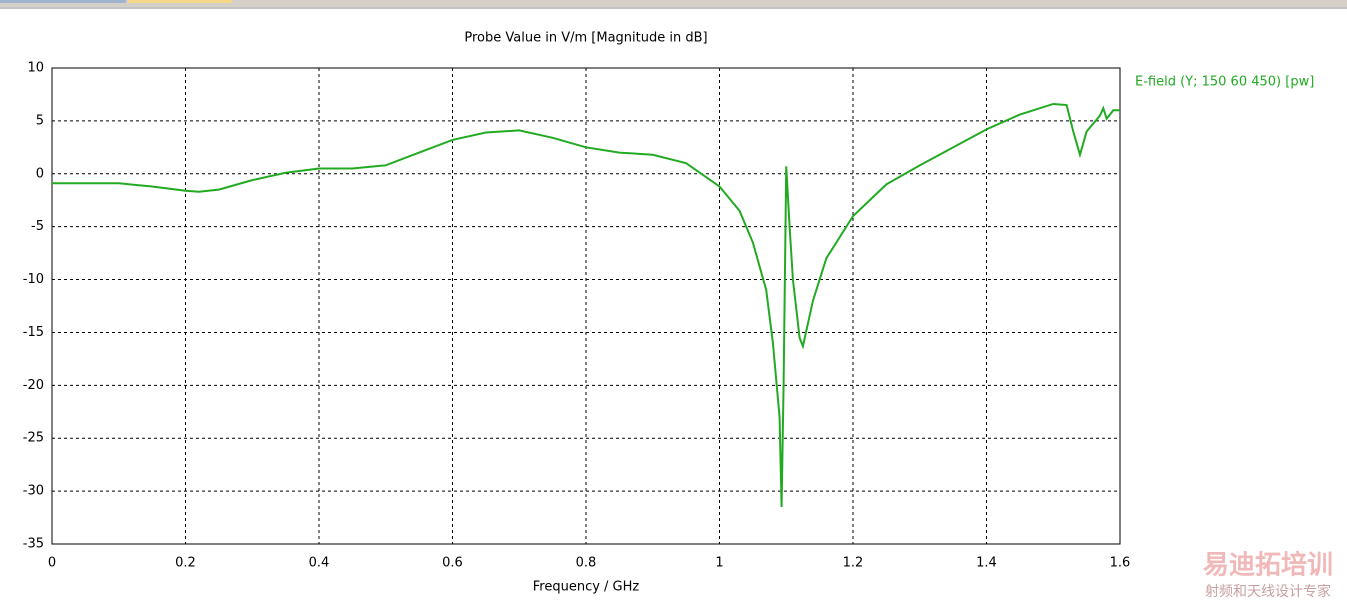 This screenshot has height=606, width=1347. Describe the element at coordinates (33, 491) in the screenshot. I see `y-tick-label: -30` at that location.